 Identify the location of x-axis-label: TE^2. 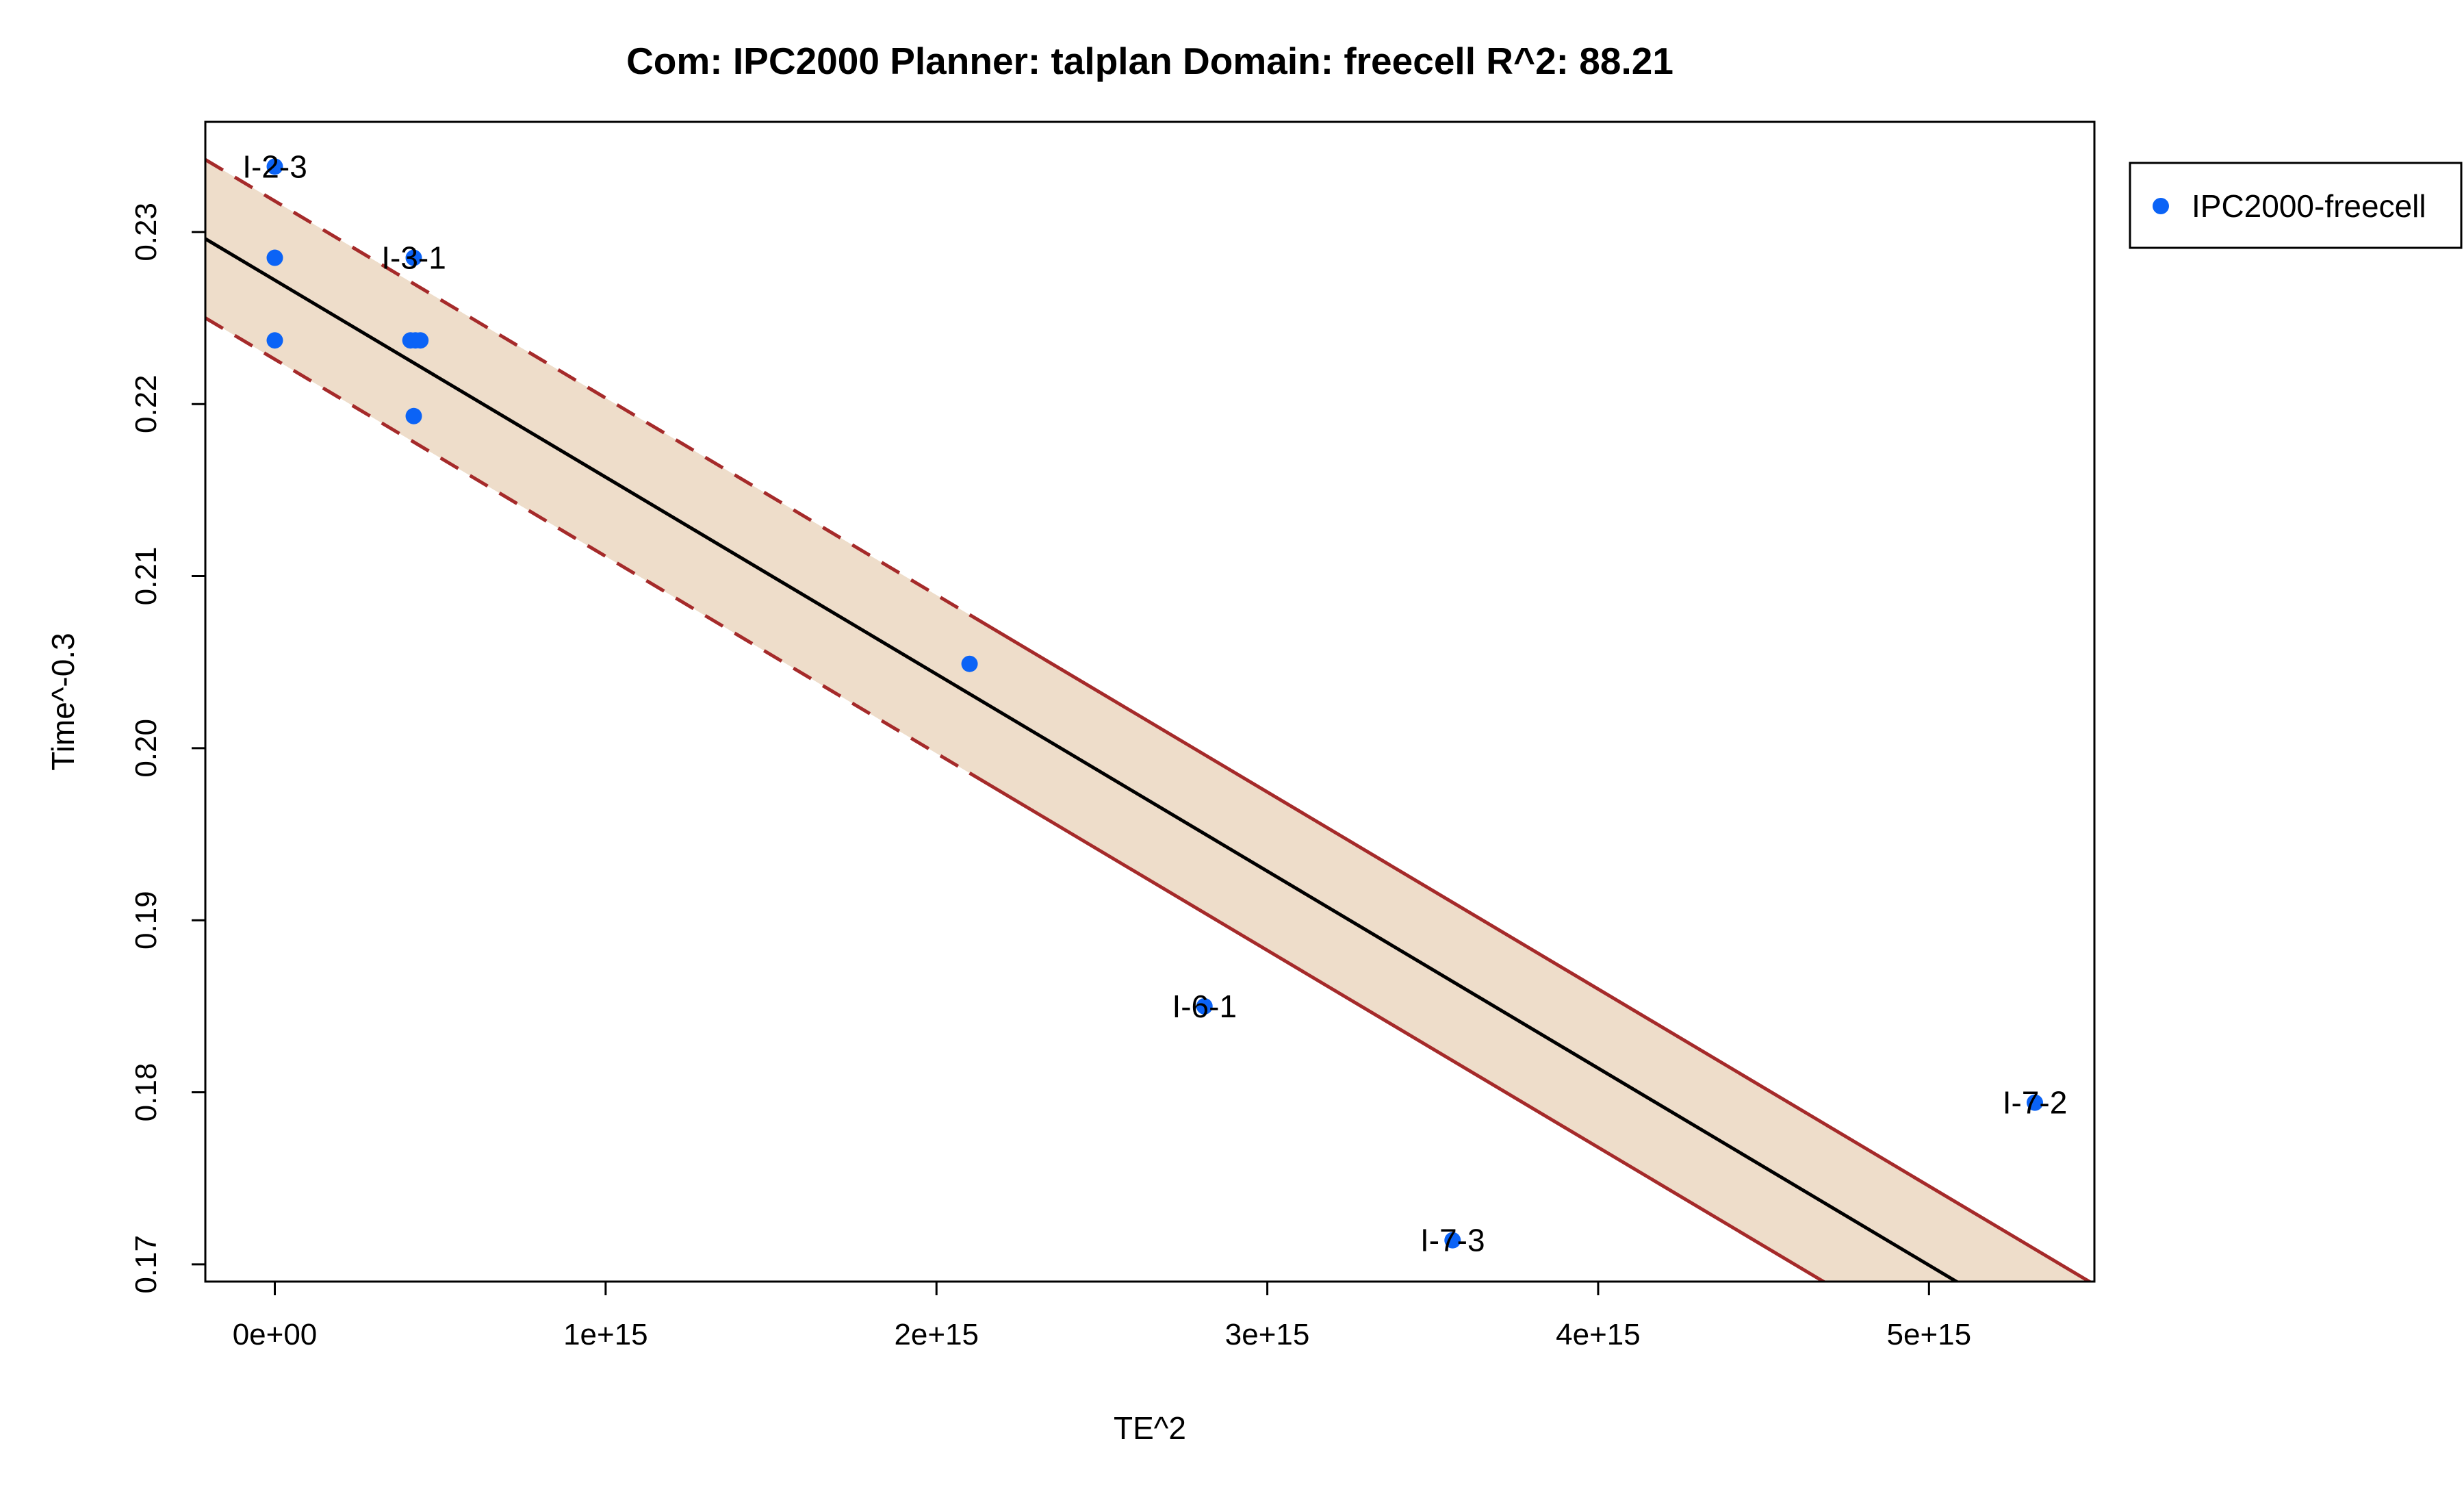
(1150, 1428).